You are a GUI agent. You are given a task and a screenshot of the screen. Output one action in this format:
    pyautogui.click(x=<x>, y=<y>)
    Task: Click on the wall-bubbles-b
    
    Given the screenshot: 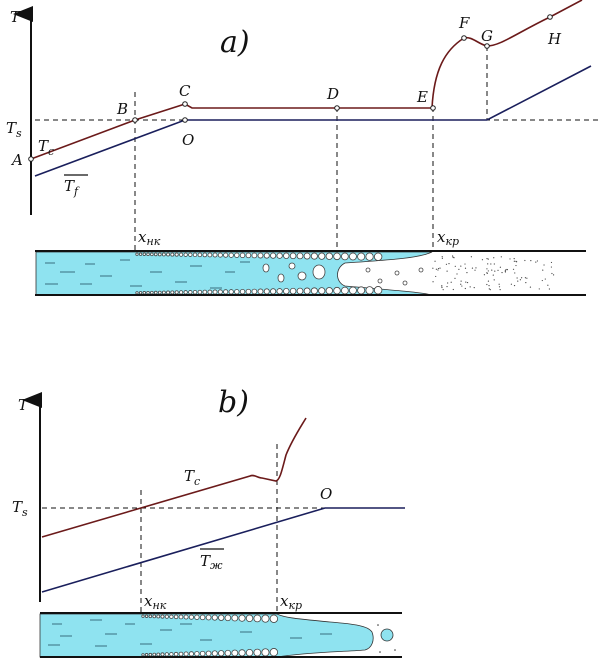 What is the action you would take?
    pyautogui.click(x=210, y=635)
    